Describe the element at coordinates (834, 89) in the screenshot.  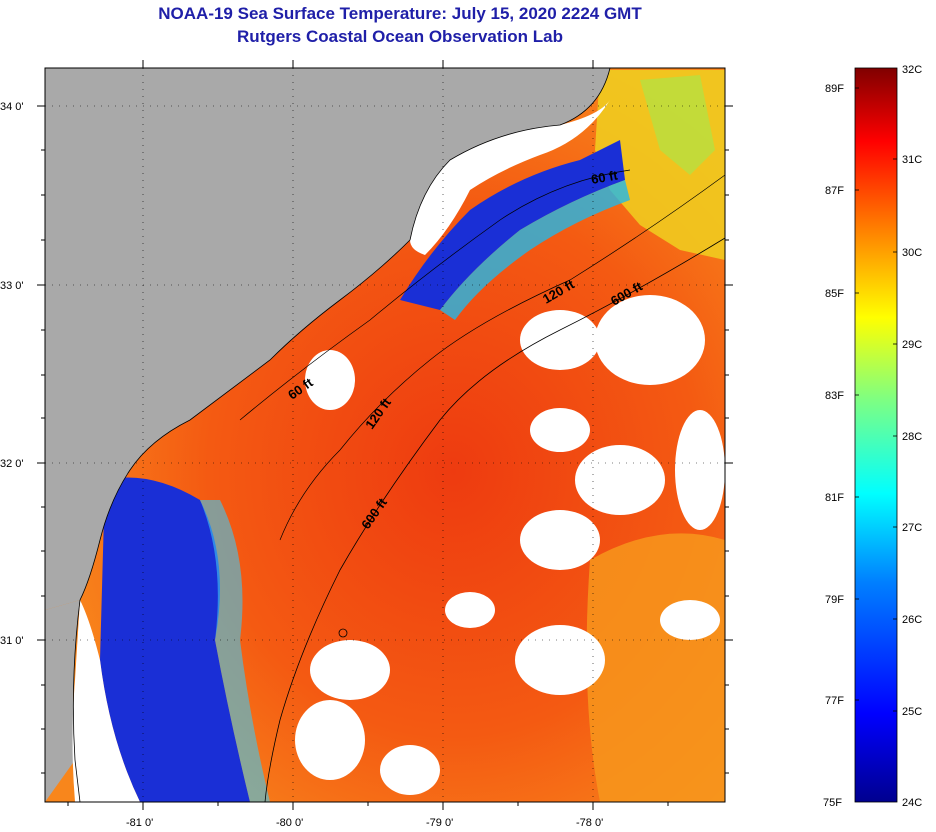
I see `colorbar-label-89f: 89F` at that location.